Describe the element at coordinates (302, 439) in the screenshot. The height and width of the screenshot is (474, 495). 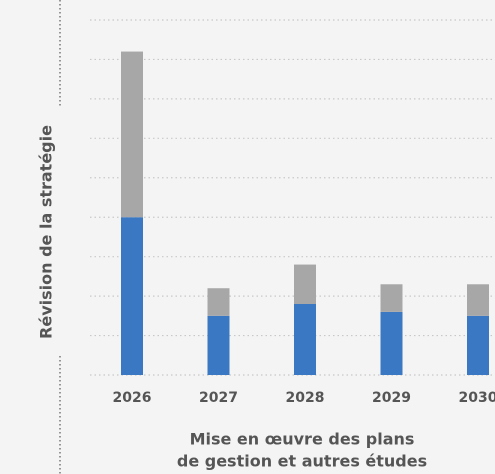
I see `x-axis-label: Mise en œuvre des plans` at that location.